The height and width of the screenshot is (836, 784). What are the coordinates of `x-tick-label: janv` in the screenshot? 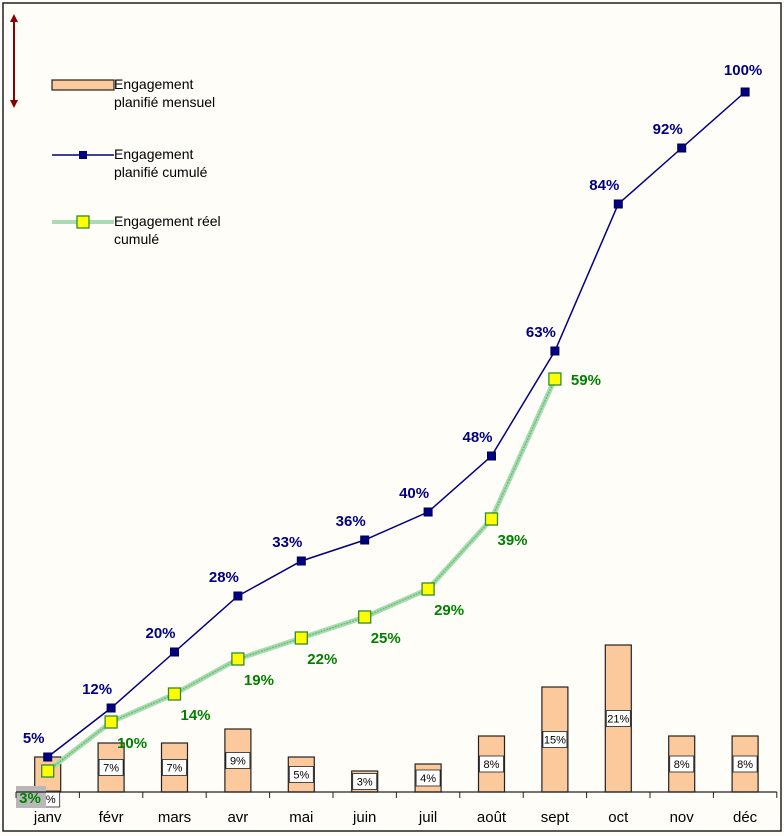 It's located at (47, 817).